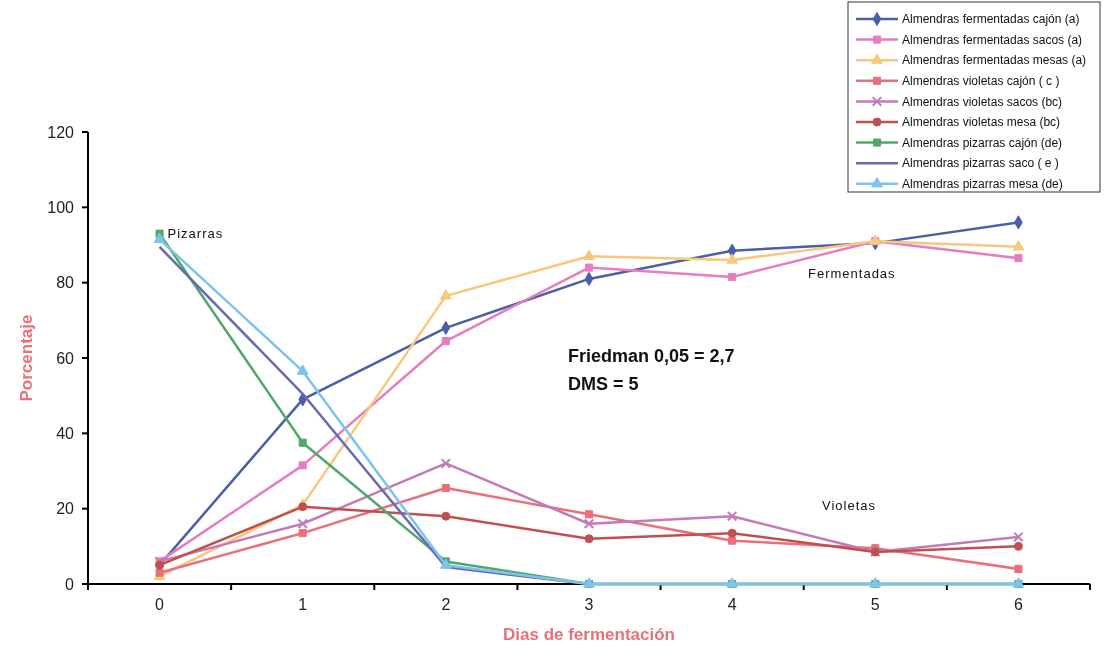 This screenshot has width=1106, height=661. Describe the element at coordinates (849, 505) in the screenshot. I see `annotation: Violetas` at that location.